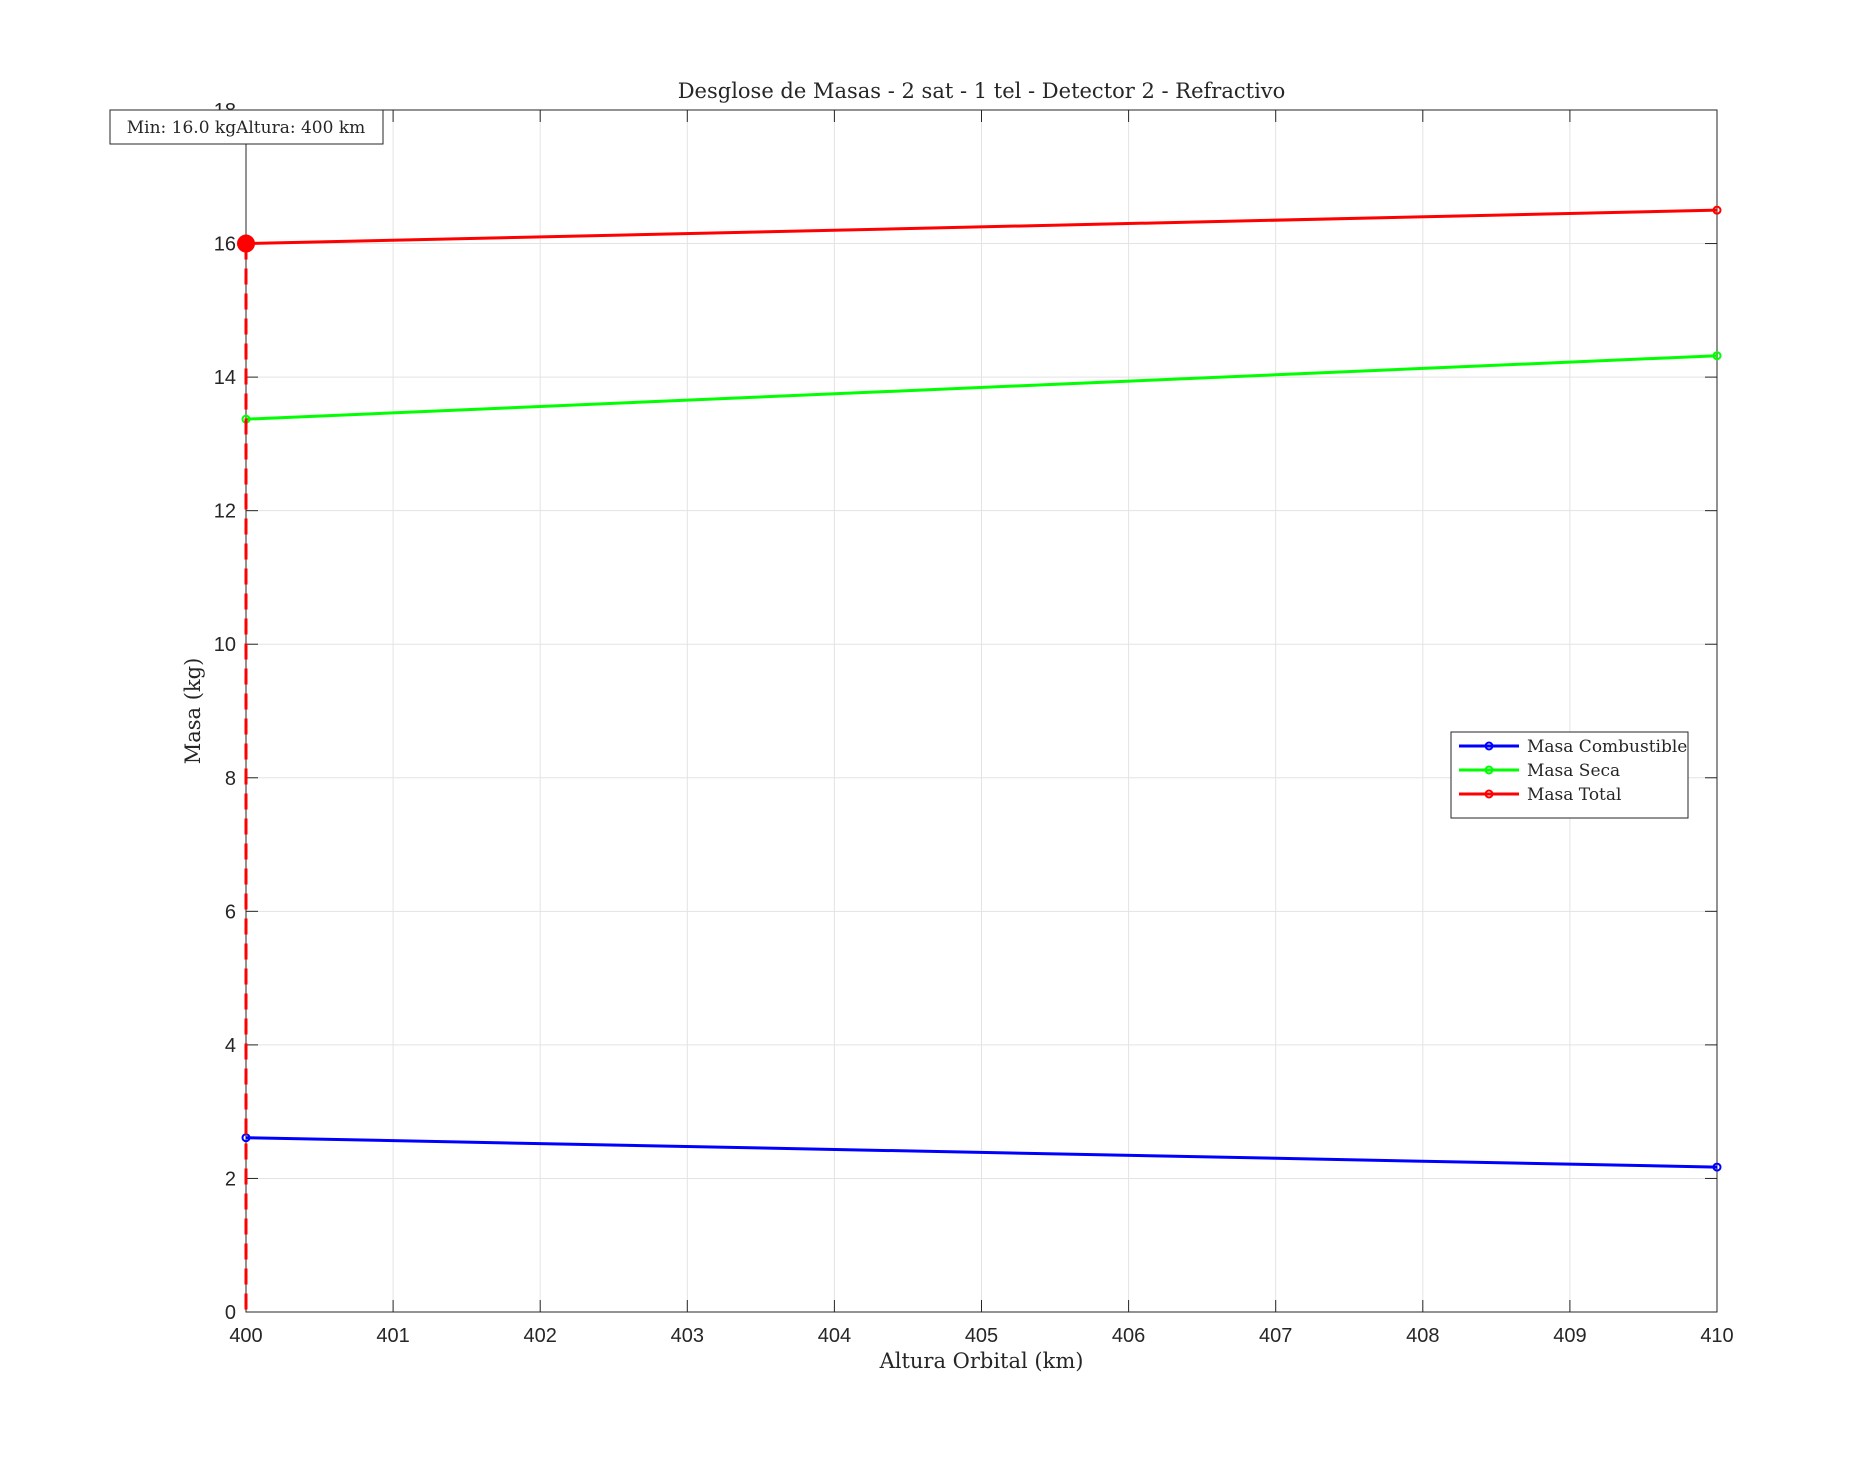  What do you see at coordinates (981, 1361) in the screenshot?
I see `x-axis-label: Altura Orbital (km)` at bounding box center [981, 1361].